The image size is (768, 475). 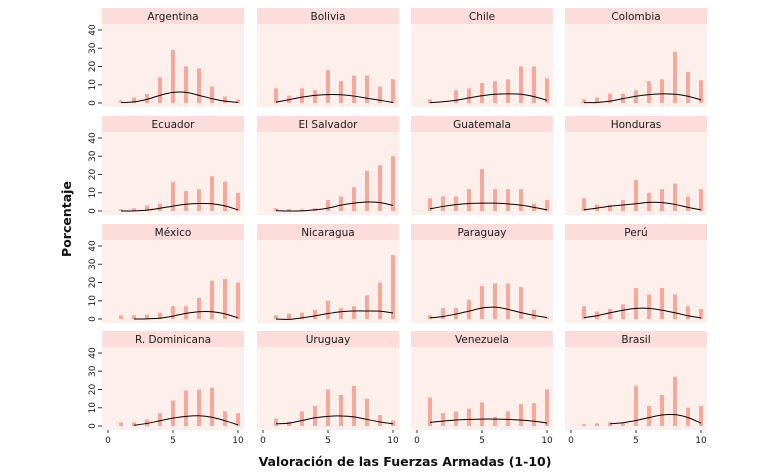 I want to click on facet-strip-label: Honduras, so click(x=636, y=125).